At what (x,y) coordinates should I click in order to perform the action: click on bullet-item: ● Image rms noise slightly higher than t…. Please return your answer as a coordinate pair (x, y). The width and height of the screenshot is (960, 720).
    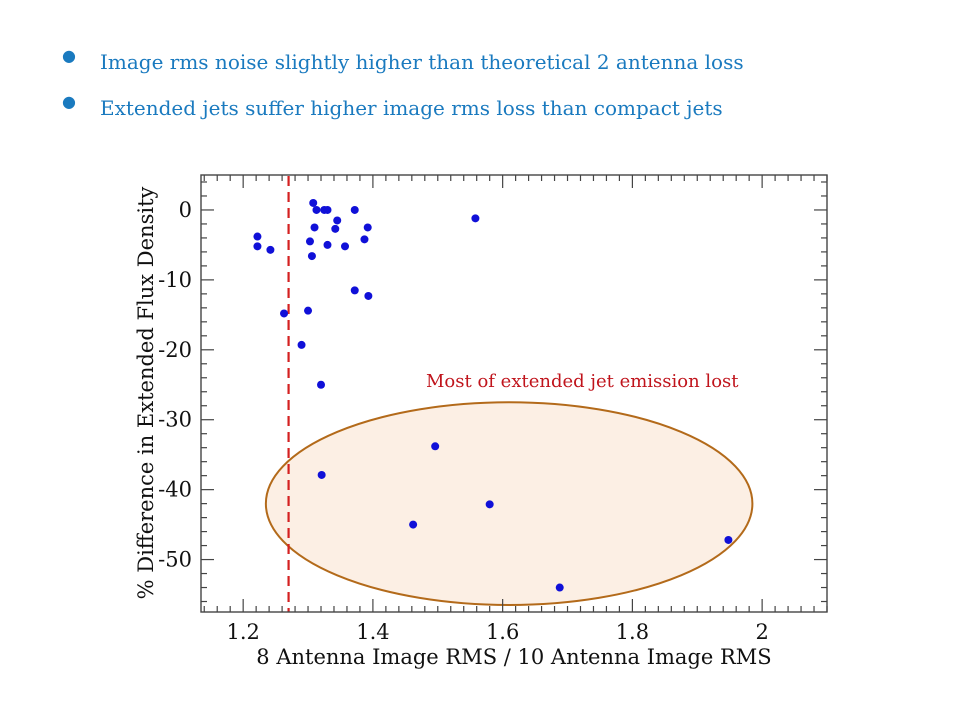
    Looking at the image, I should click on (403, 67).